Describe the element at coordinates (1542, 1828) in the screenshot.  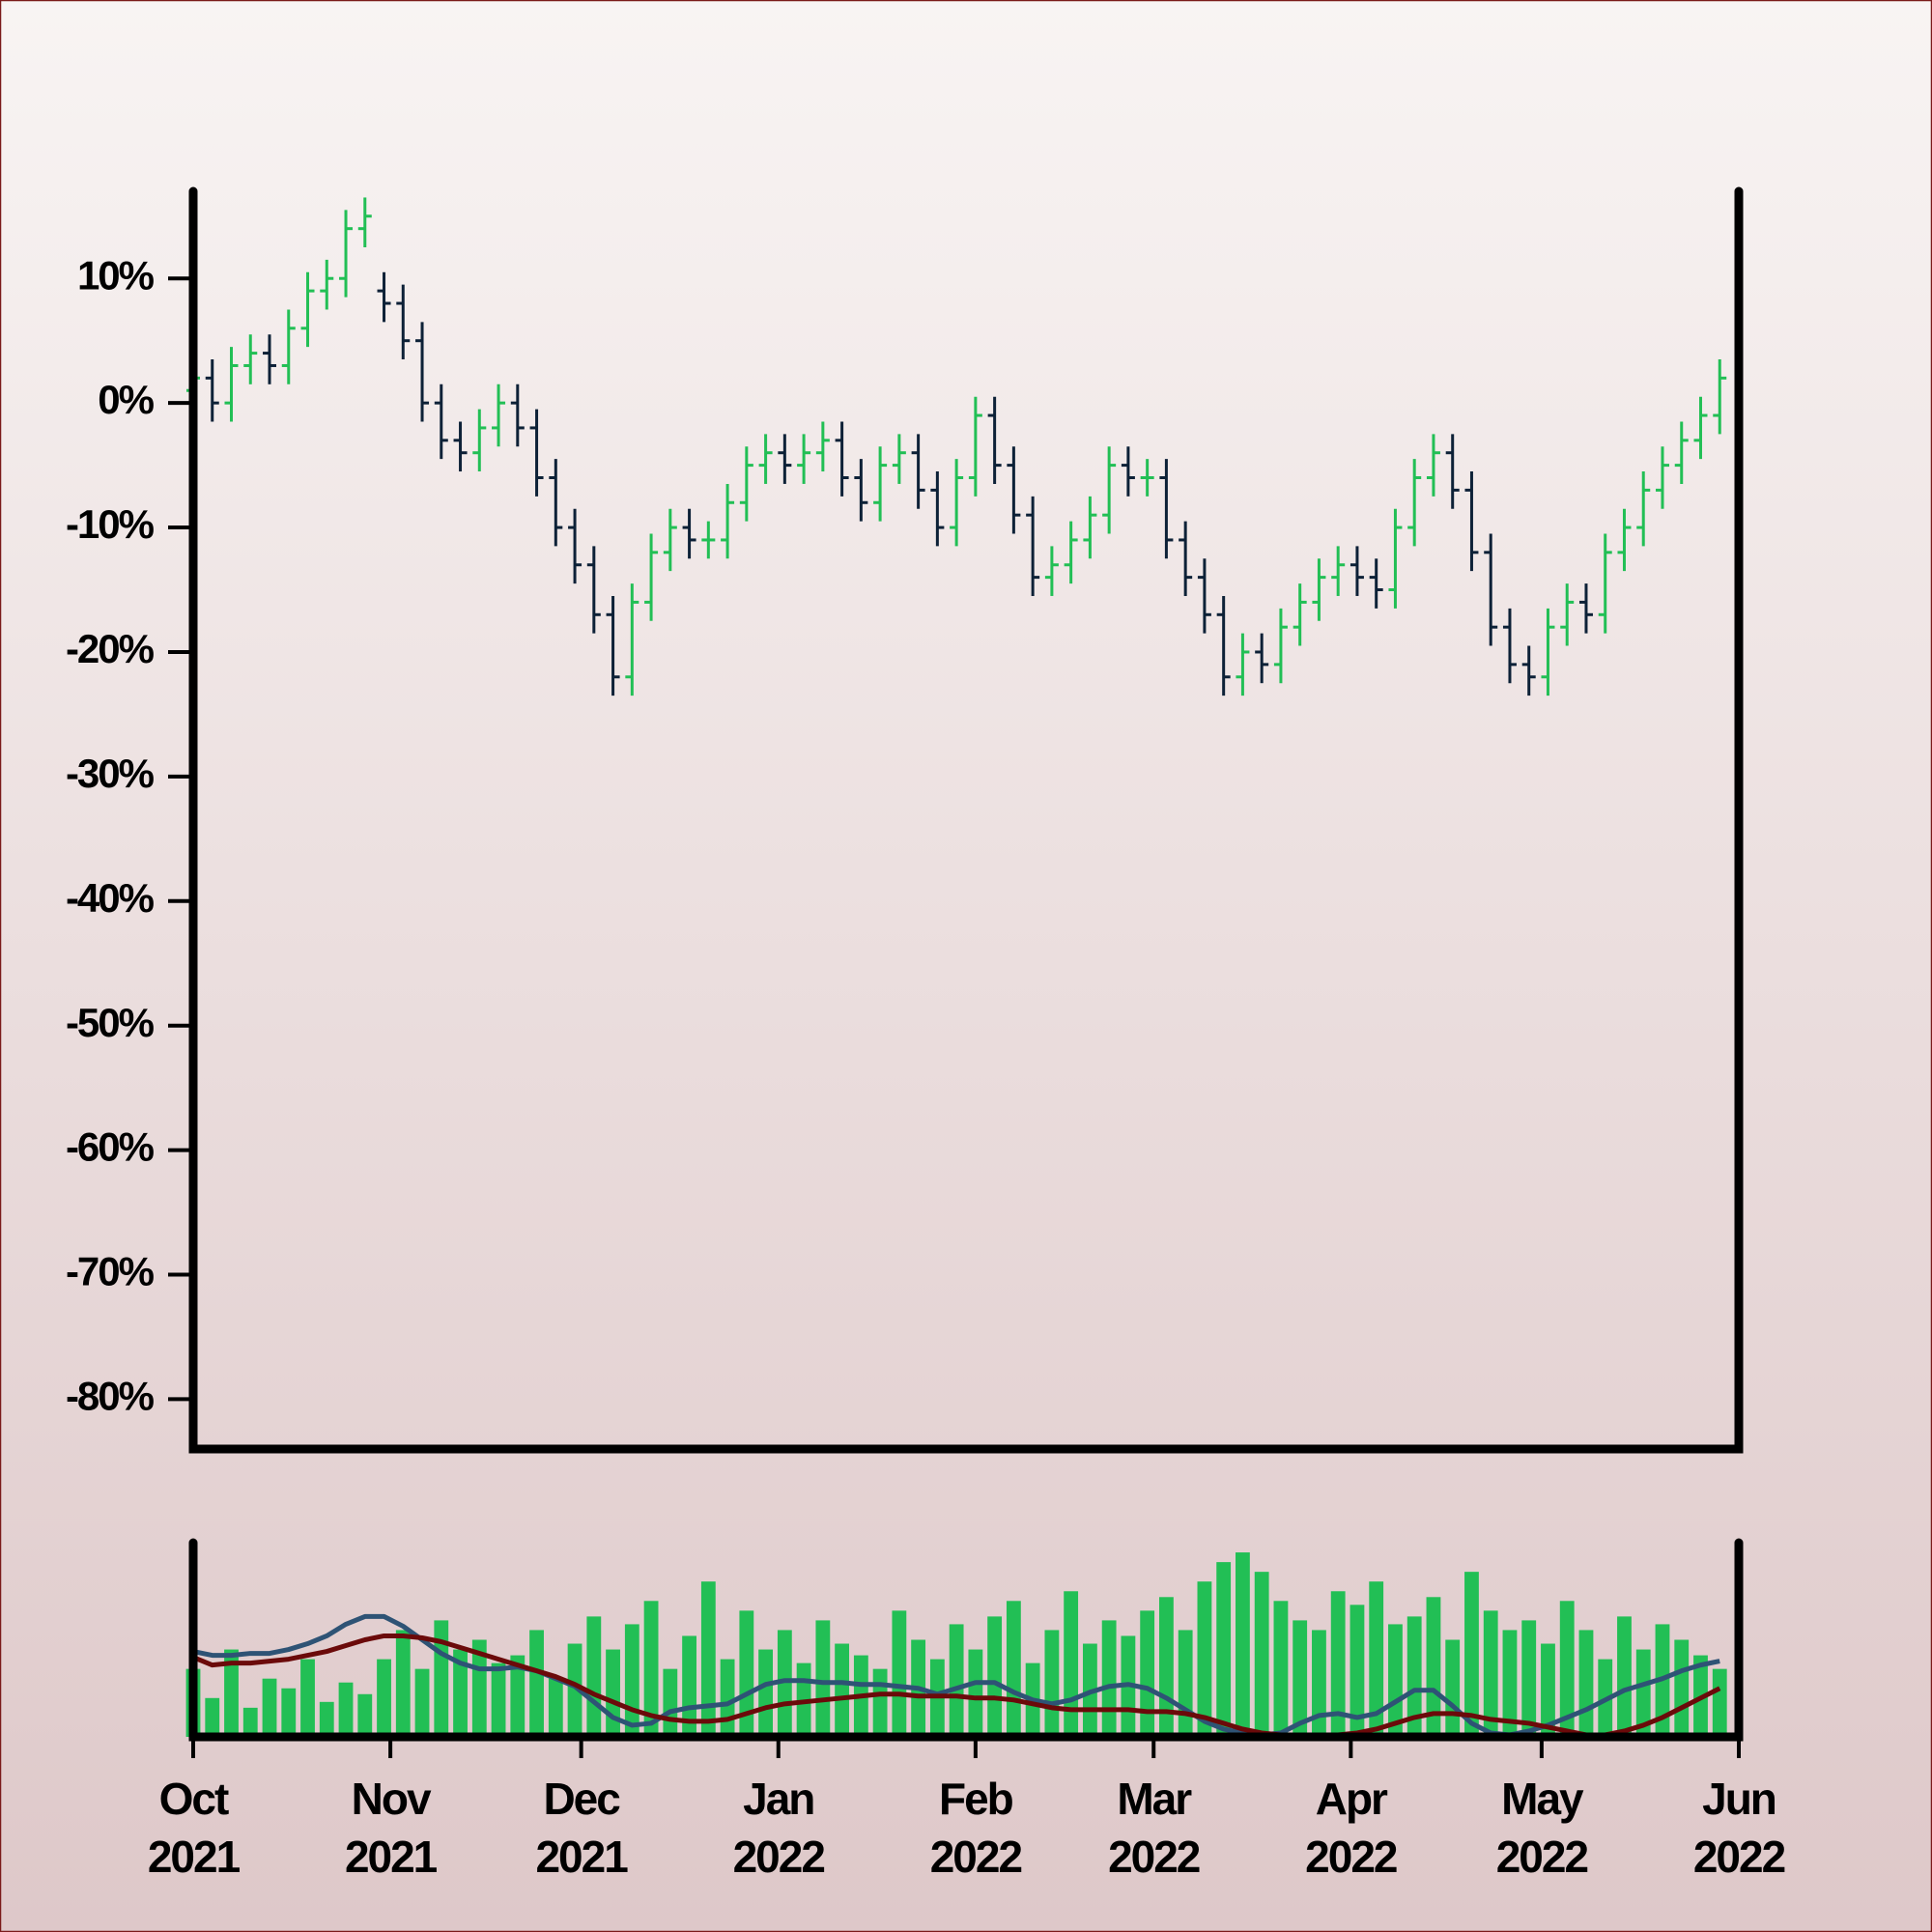
I see `x-tick-label: May 2022` at that location.